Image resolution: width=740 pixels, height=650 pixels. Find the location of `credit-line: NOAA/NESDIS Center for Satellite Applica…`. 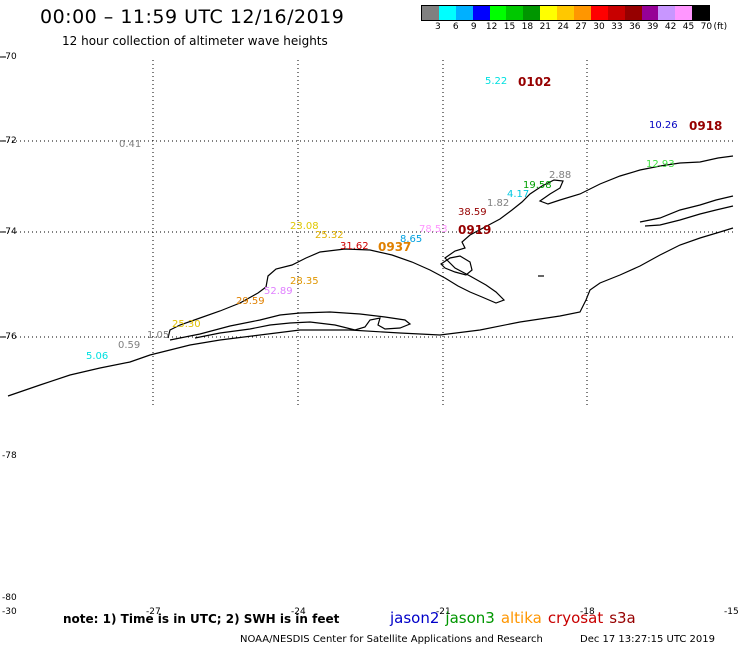

credit-line: NOAA/NESDIS Center for Satellite Applica… is located at coordinates (391, 639).